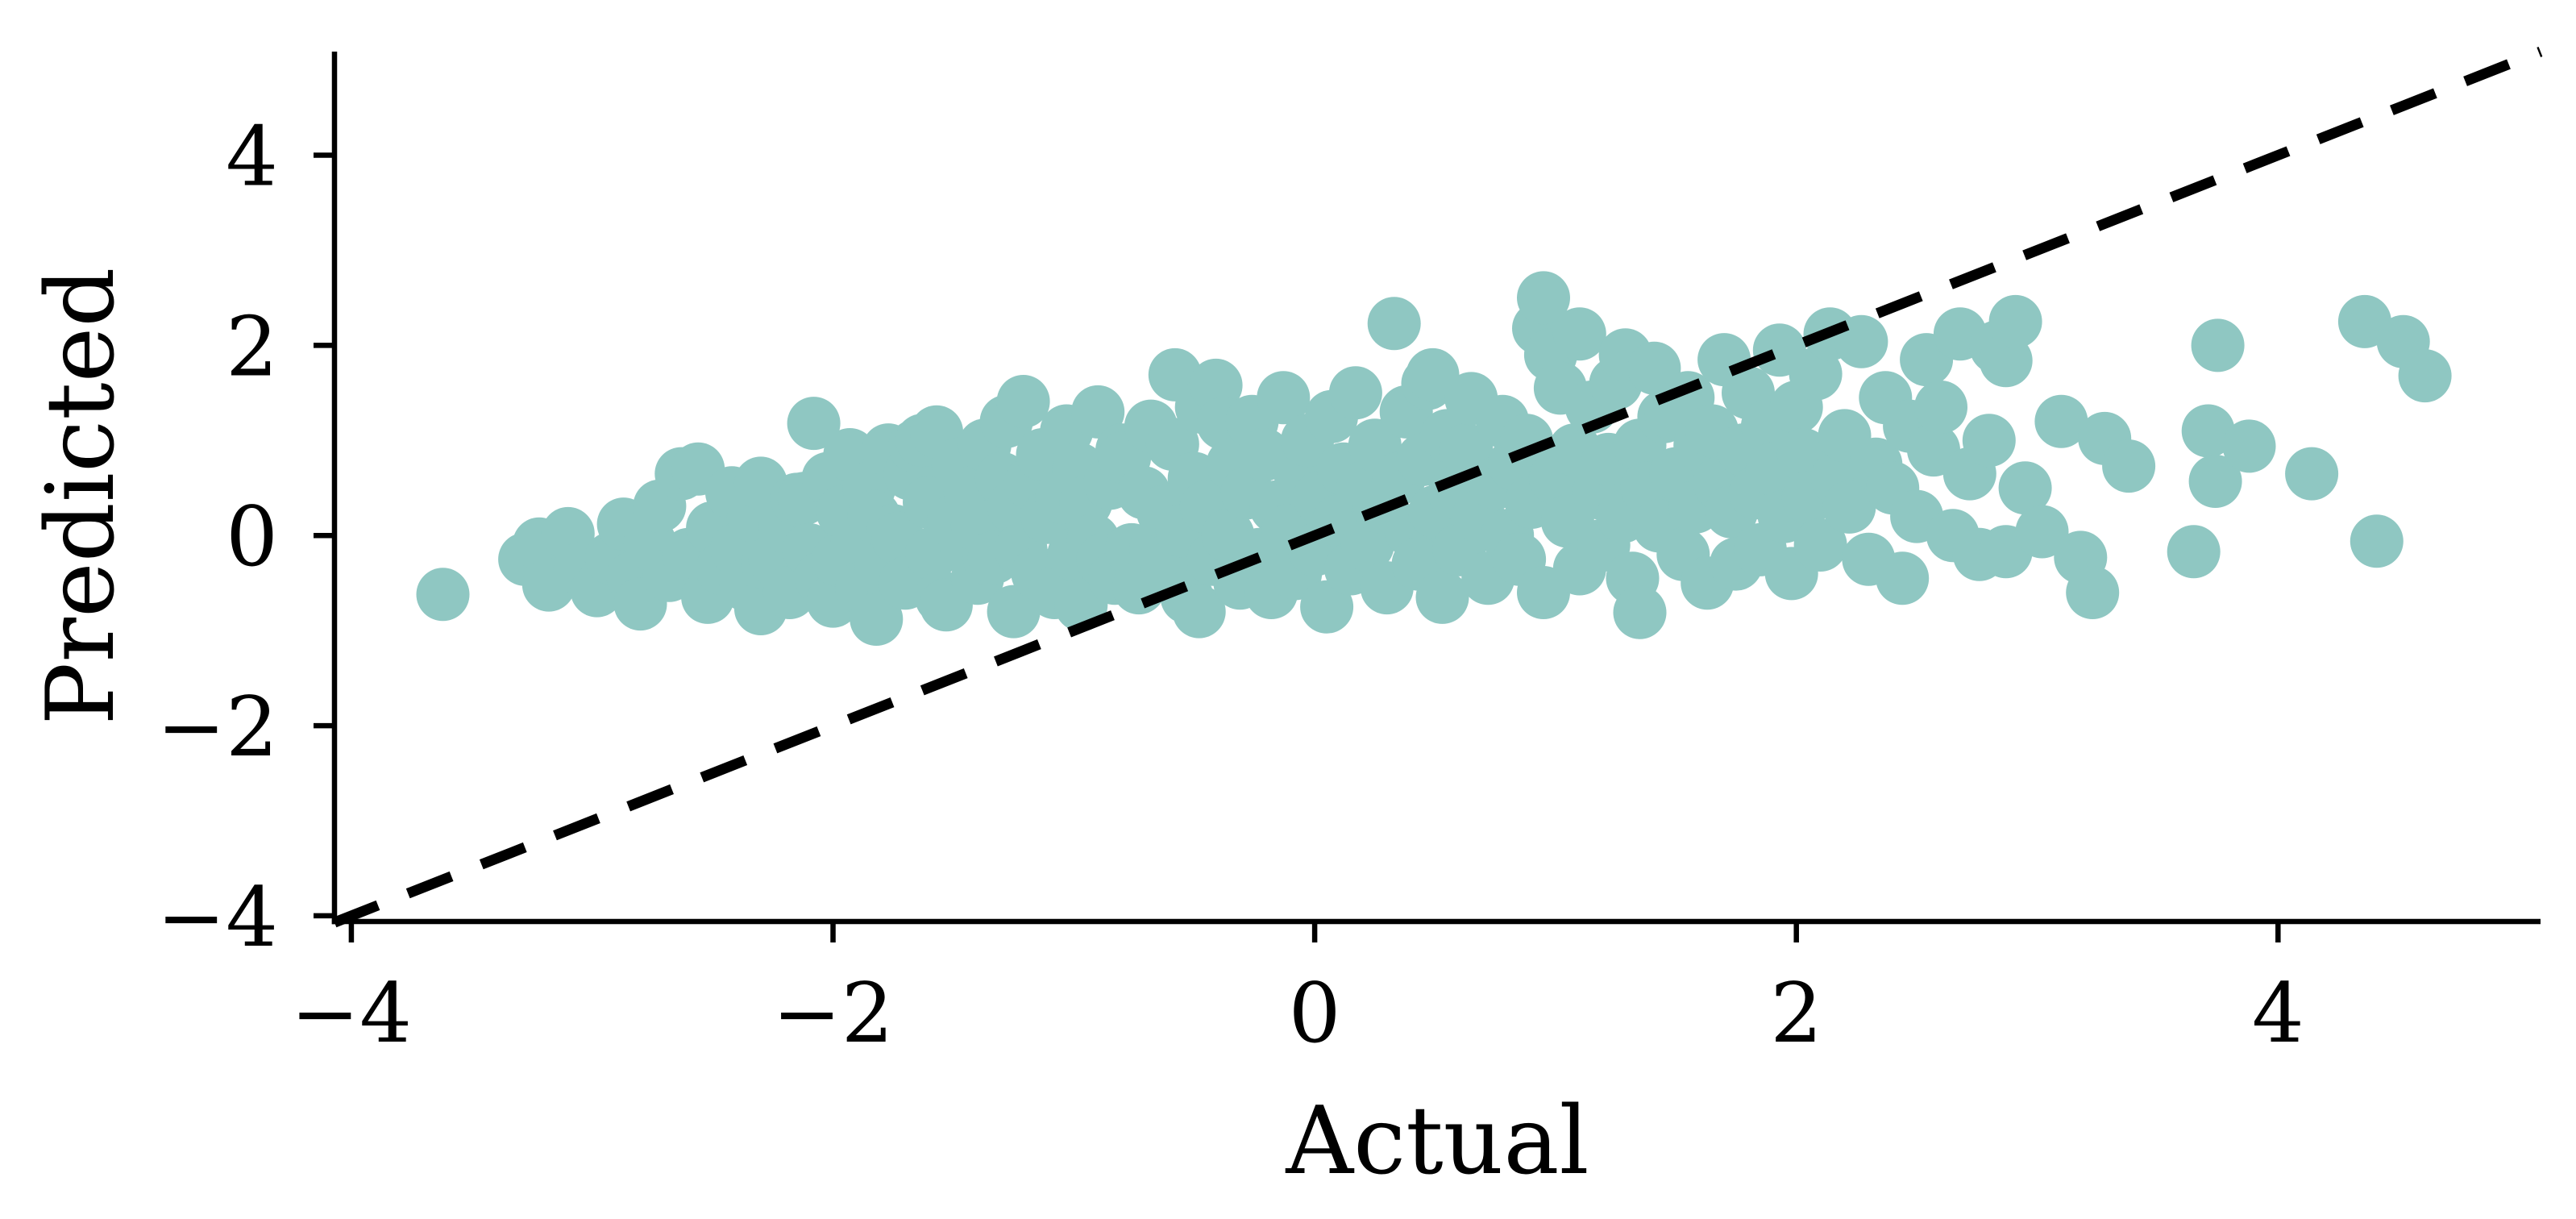 Image resolution: width=2576 pixels, height=1219 pixels. What do you see at coordinates (832, 1014) in the screenshot?
I see `x-tick-label: −2` at bounding box center [832, 1014].